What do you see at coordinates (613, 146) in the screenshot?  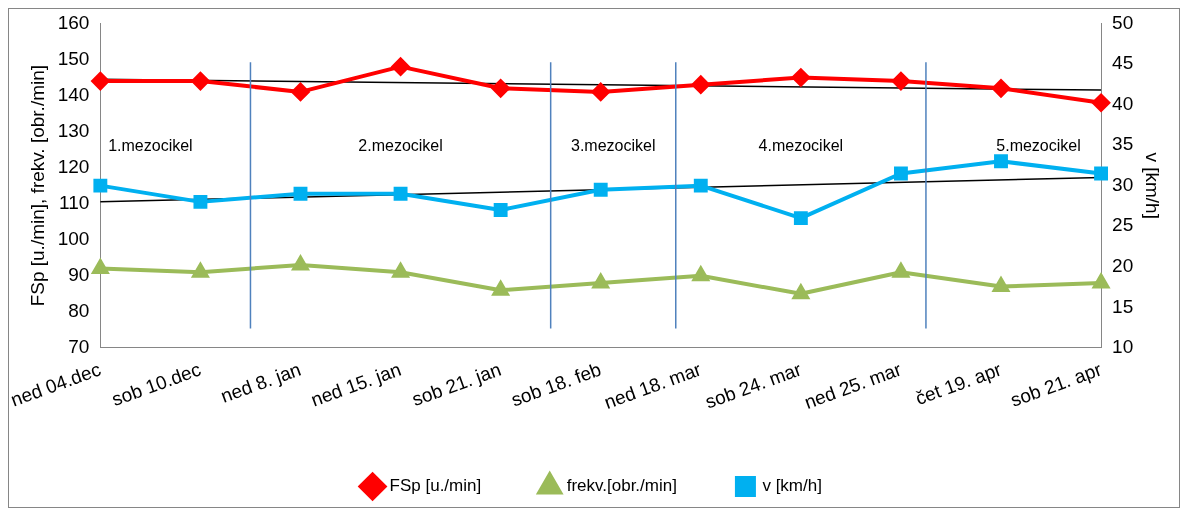 I see `annotation: 3.mezocikel` at bounding box center [613, 146].